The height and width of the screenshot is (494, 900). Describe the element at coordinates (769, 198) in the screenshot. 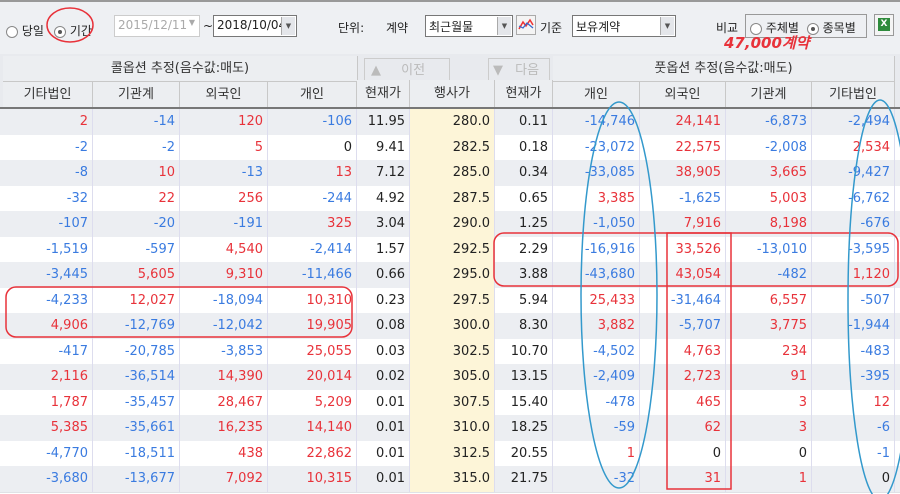

I see `table-cell: 5,003` at that location.